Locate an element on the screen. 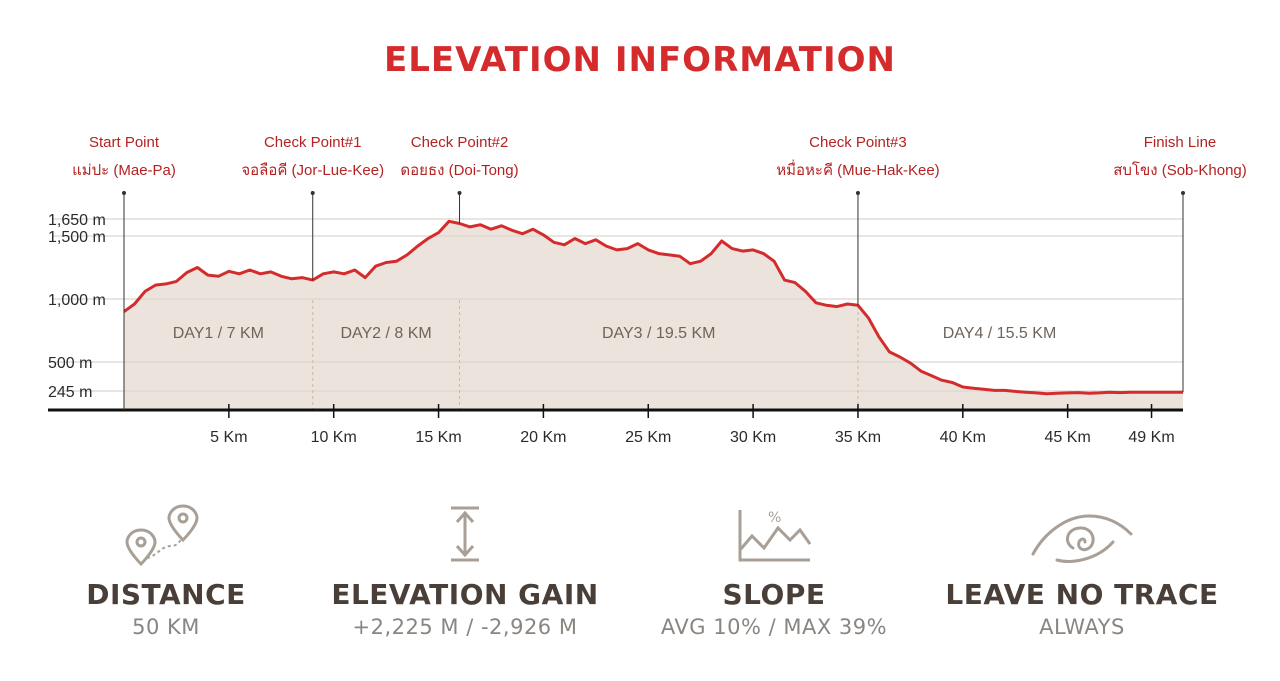  stat-distance: DISTANCE 50 KM is located at coordinates (166, 568).